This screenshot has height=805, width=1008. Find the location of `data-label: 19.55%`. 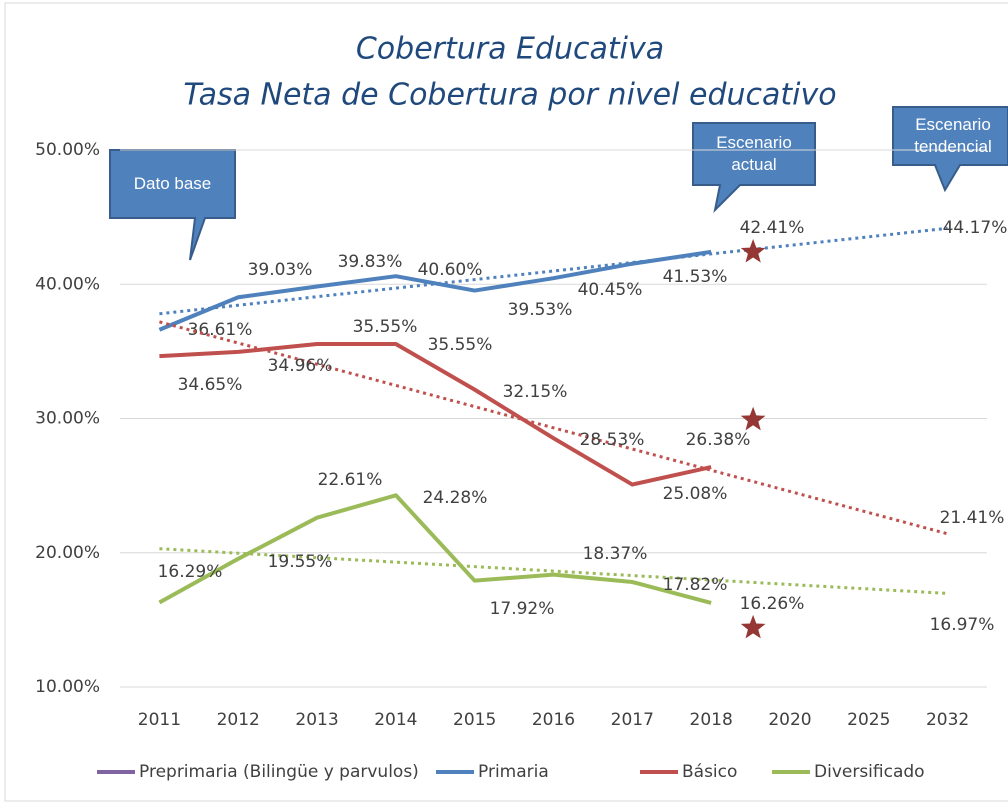

data-label: 19.55% is located at coordinates (300, 562).